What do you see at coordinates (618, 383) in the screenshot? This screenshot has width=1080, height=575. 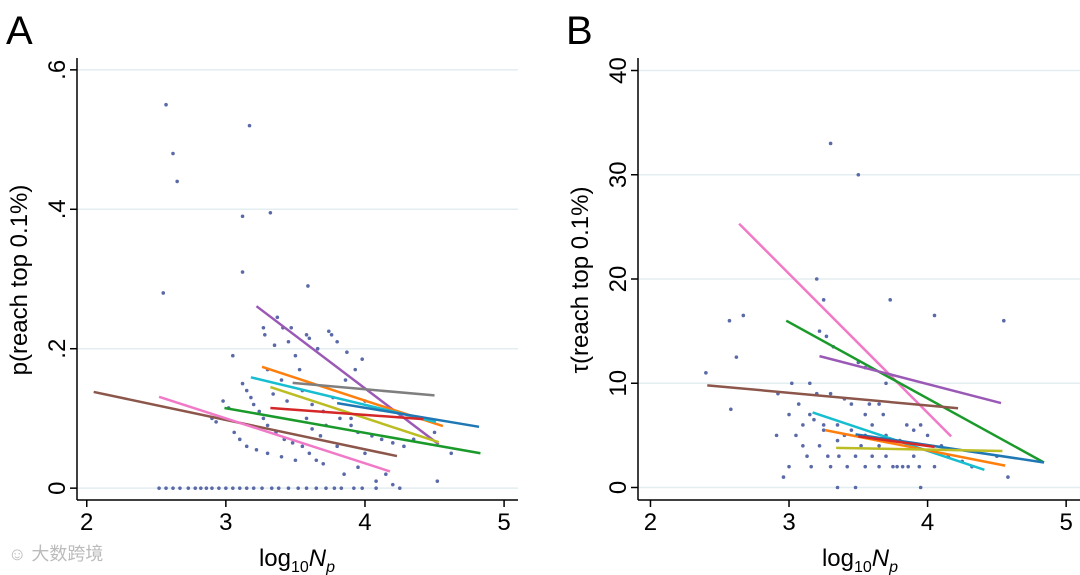 I see `y-tick-label: 10` at bounding box center [618, 383].